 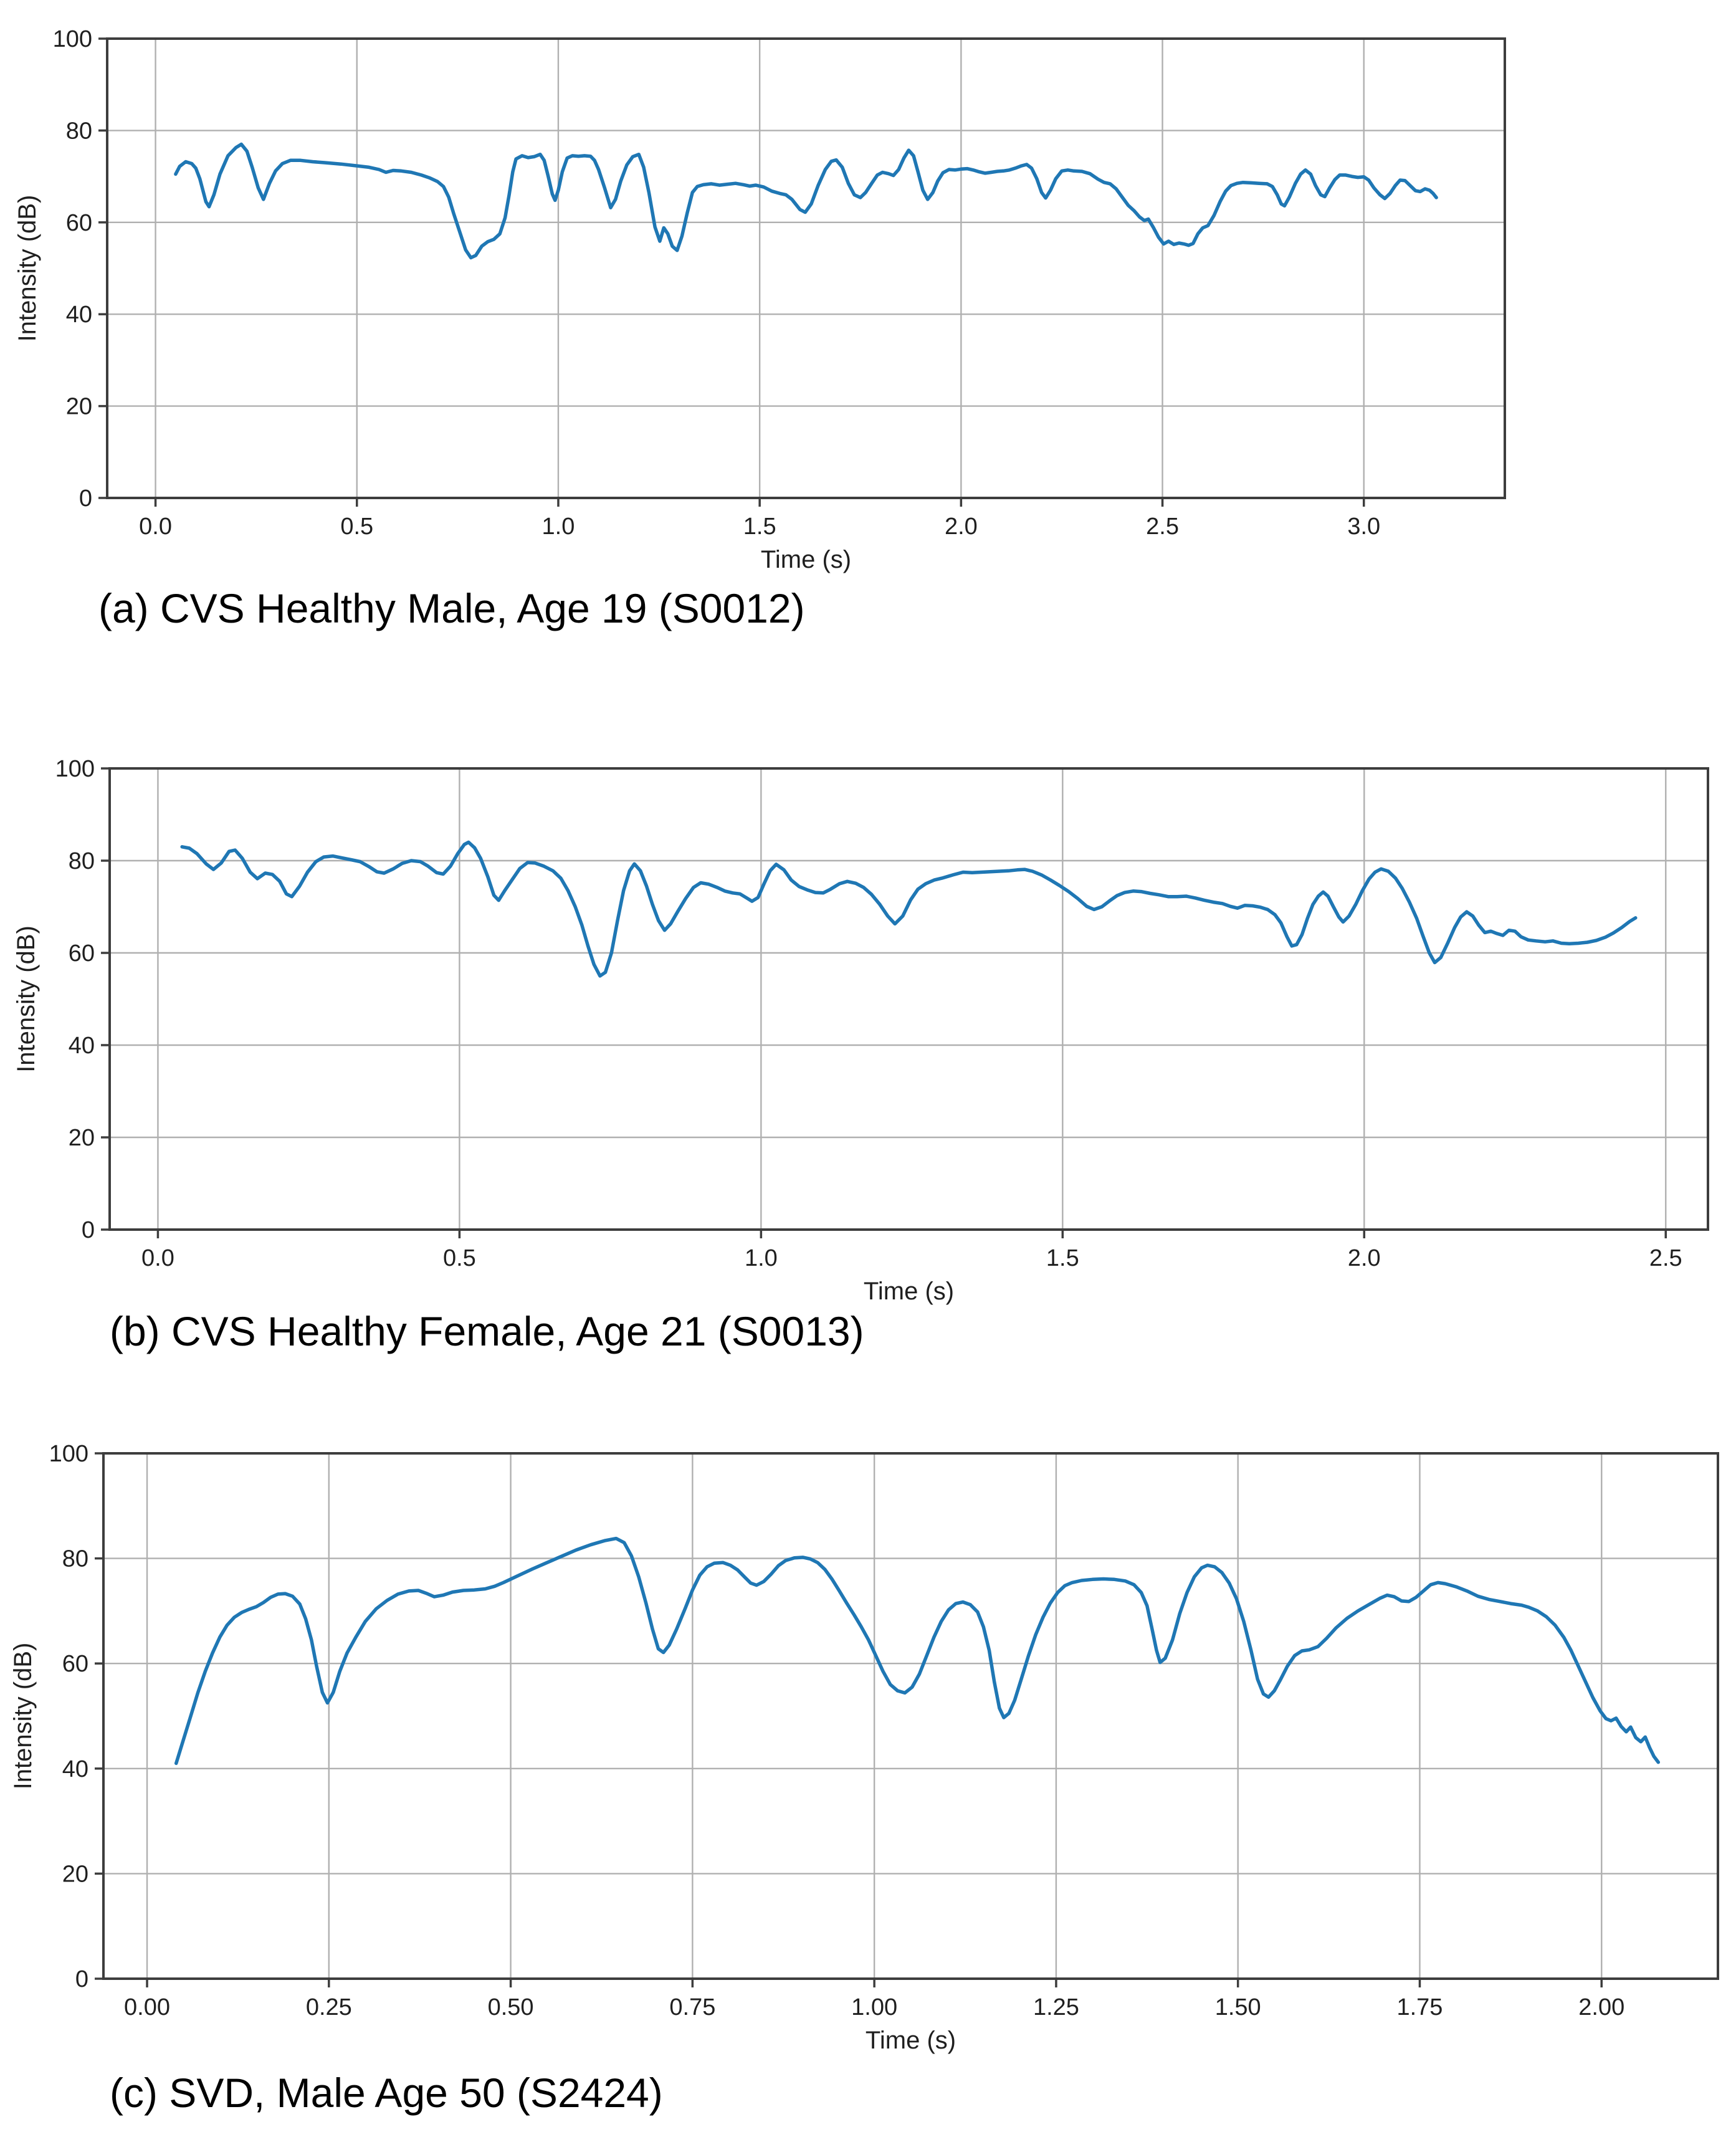 What do you see at coordinates (874, 2007) in the screenshot?
I see `xtick-label: 1.00` at bounding box center [874, 2007].